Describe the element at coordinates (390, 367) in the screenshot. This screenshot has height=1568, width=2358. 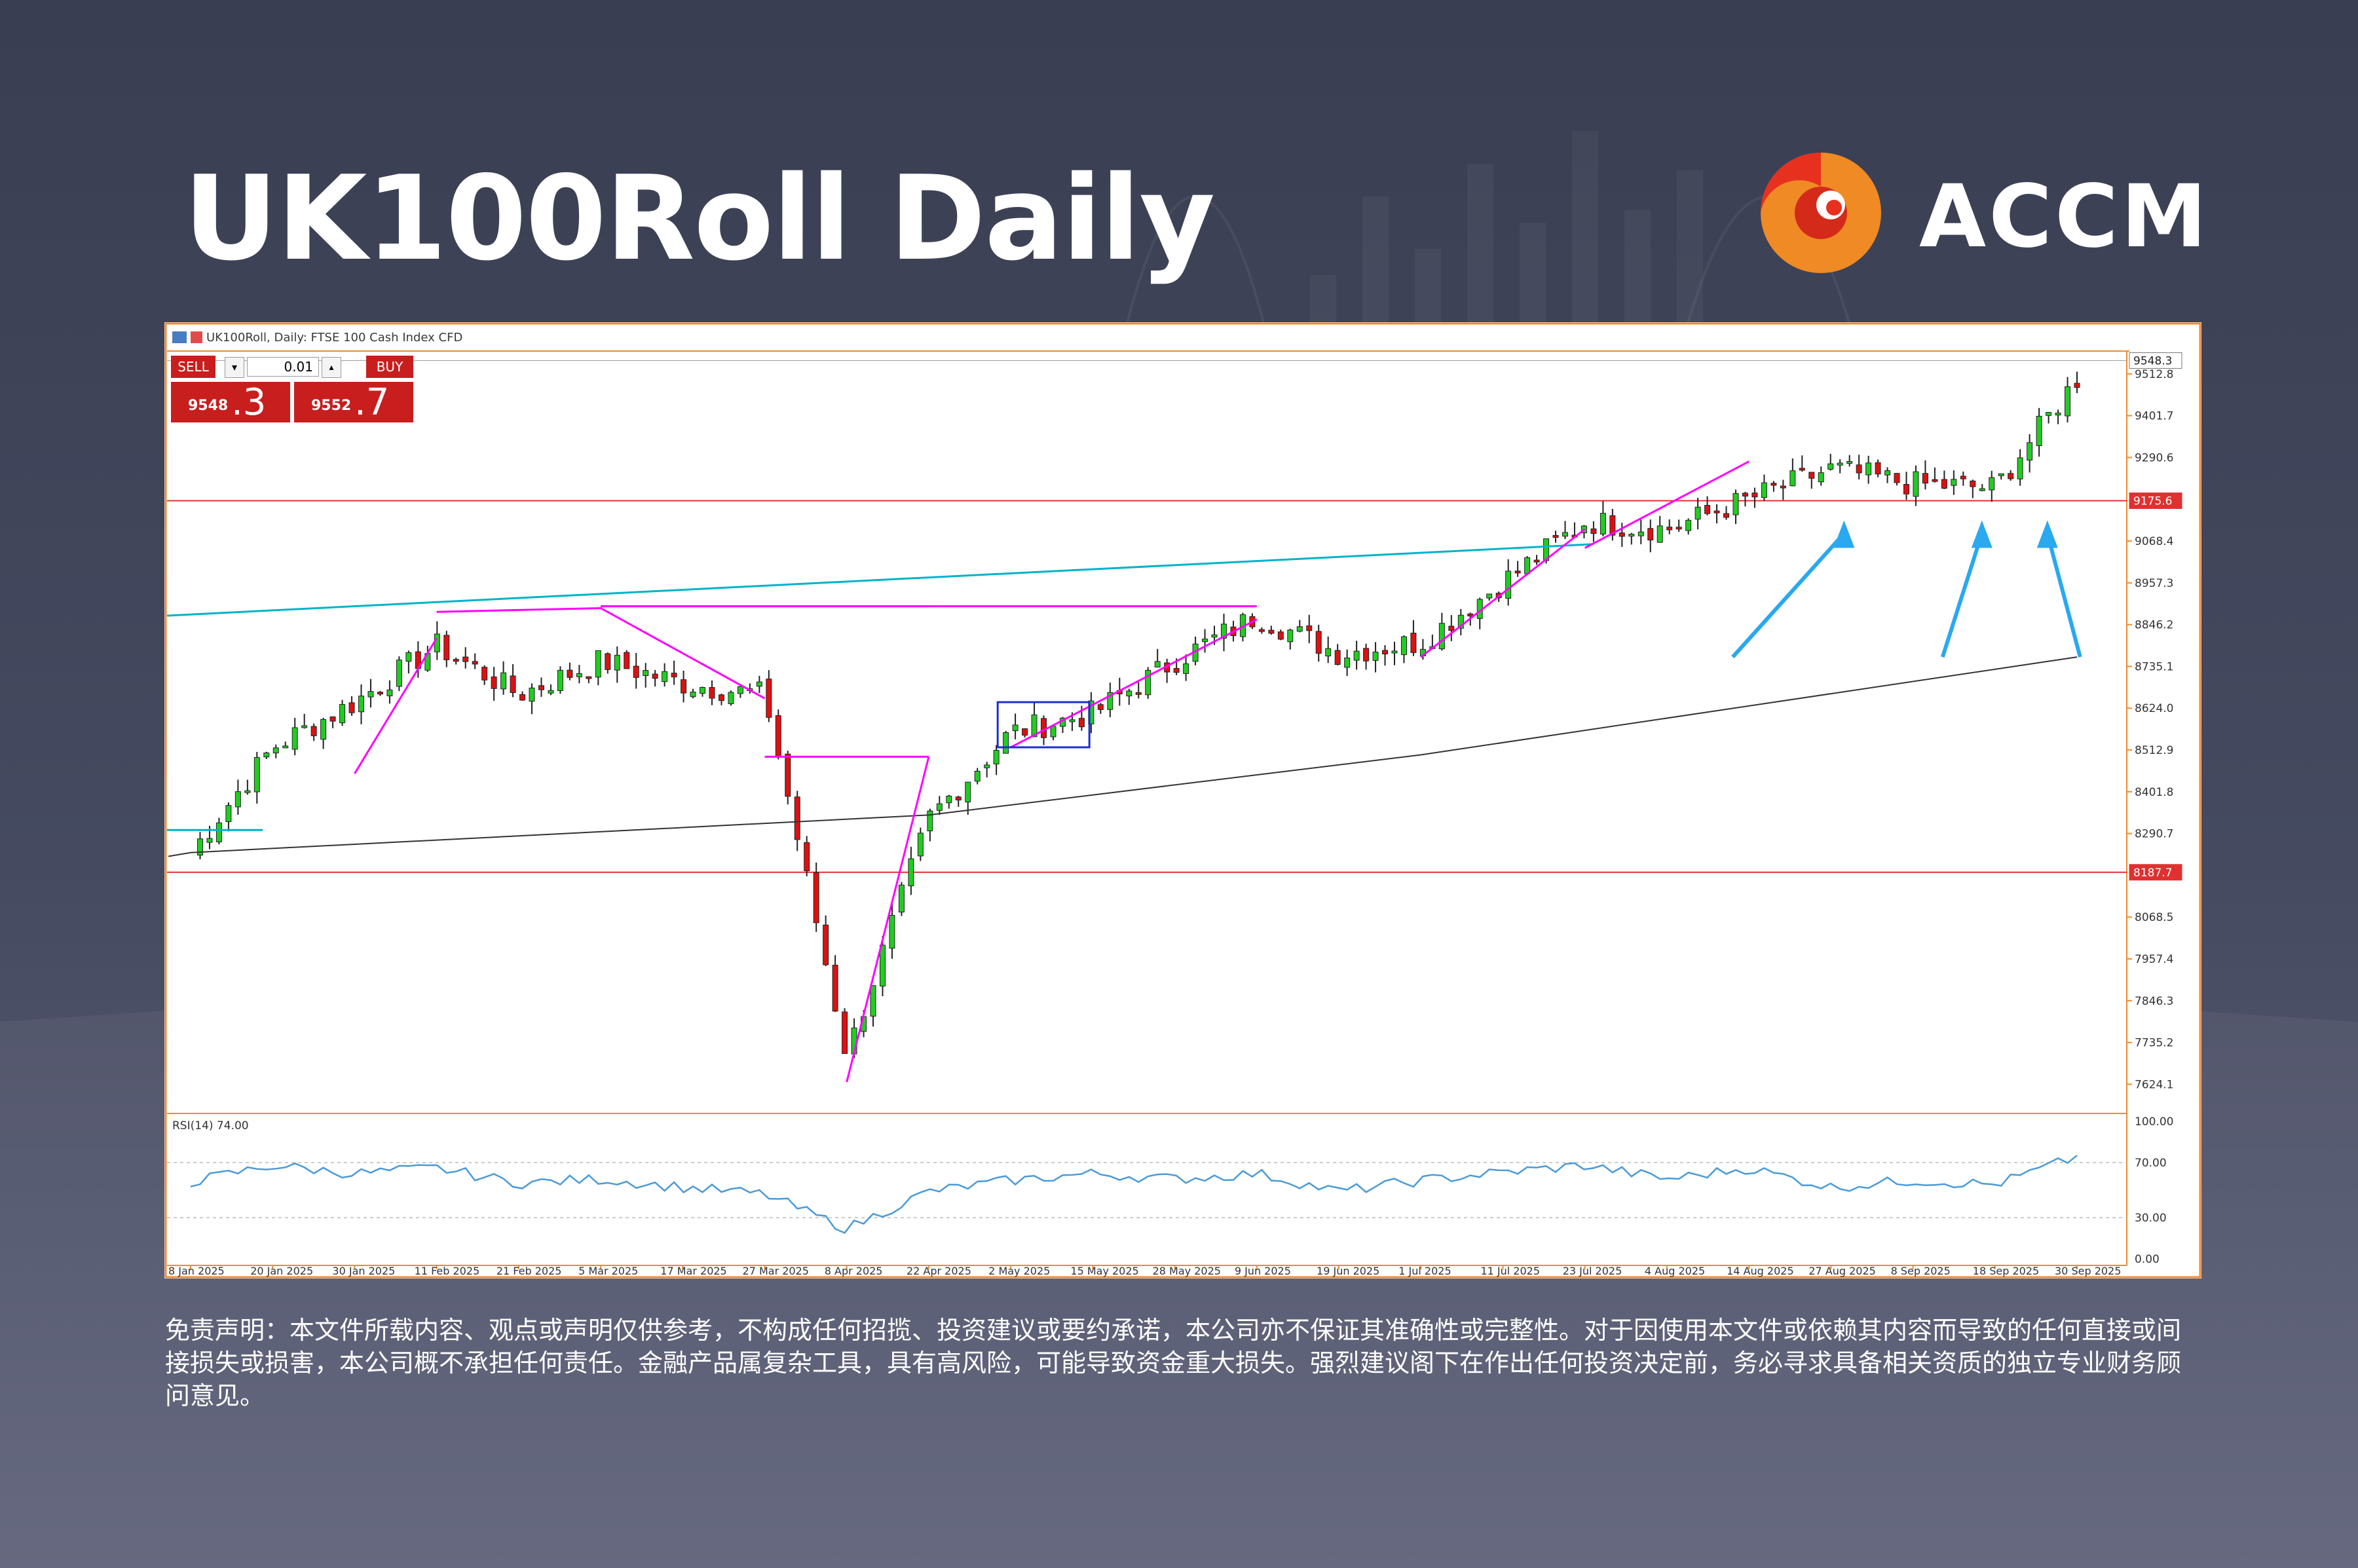
I see `buy-button: BUY` at that location.